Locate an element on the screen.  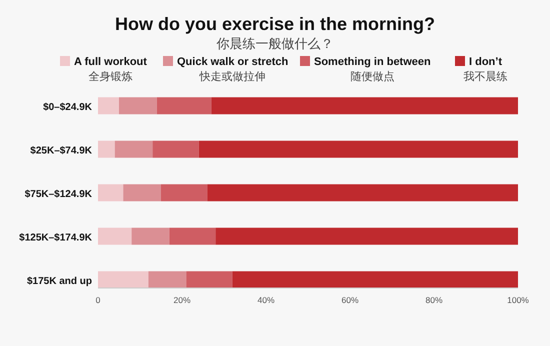
chart-subtitle: 你晨练一般做什么？ is located at coordinates (275, 43).